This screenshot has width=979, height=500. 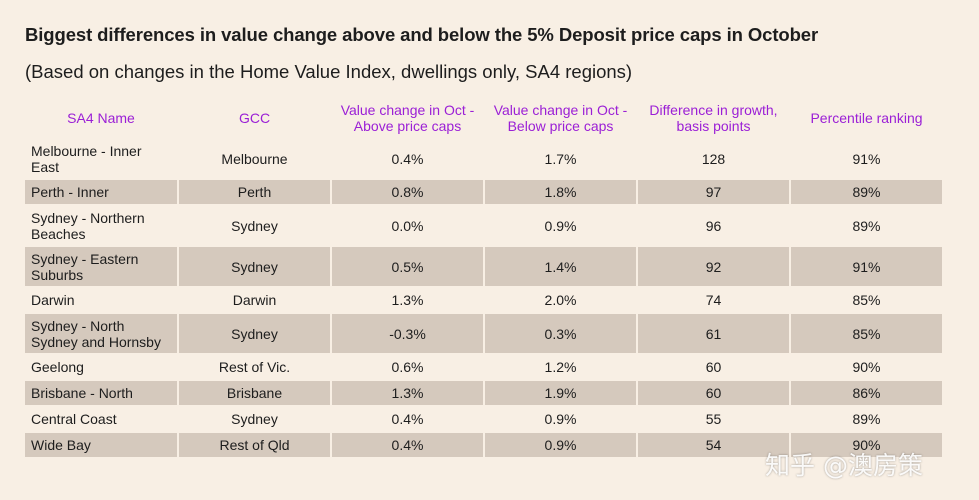 What do you see at coordinates (714, 419) in the screenshot?
I see `cell-difference: 55` at bounding box center [714, 419].